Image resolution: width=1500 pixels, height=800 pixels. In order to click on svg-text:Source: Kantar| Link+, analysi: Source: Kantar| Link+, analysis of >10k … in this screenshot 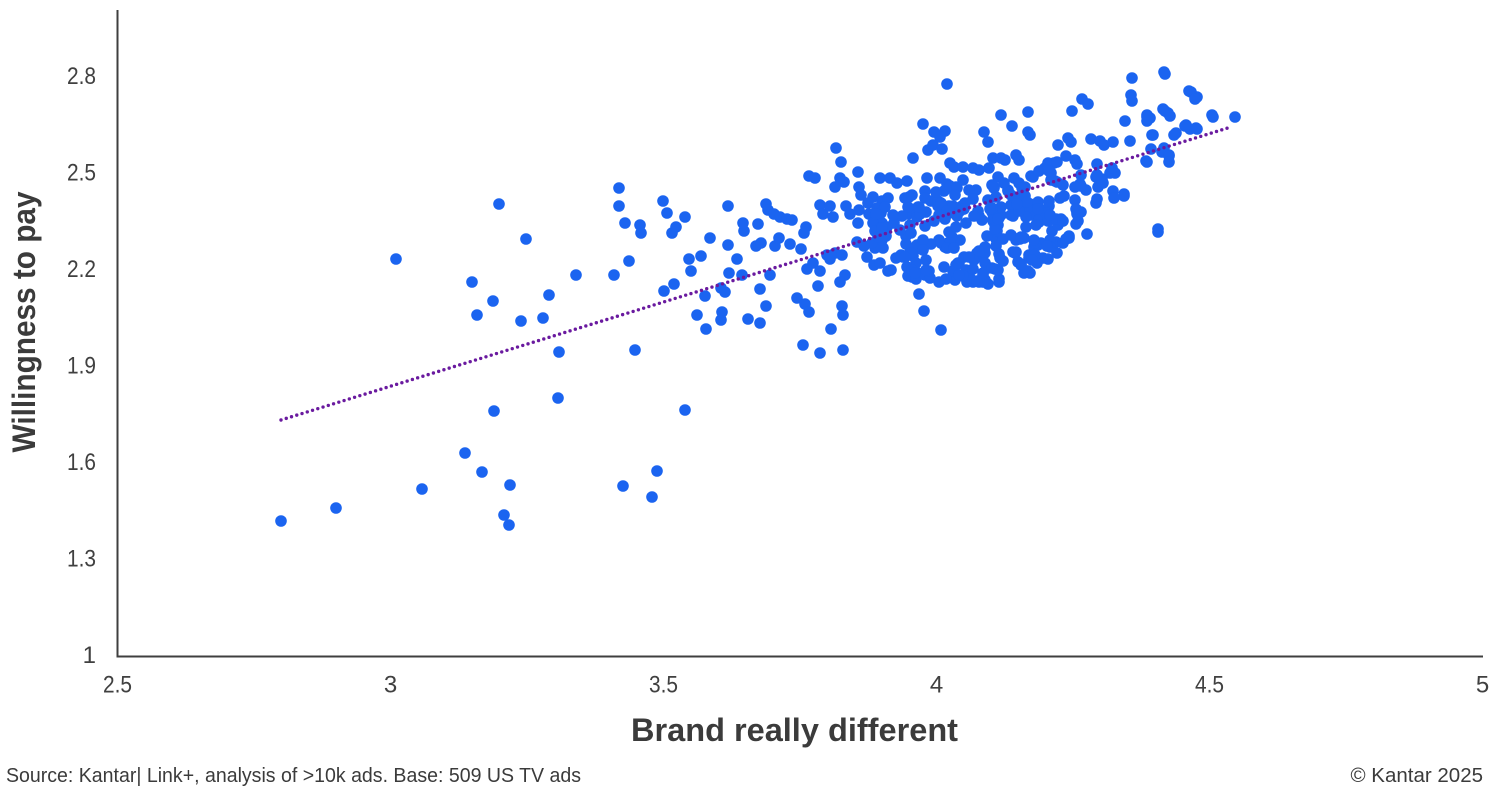, I will do `click(293, 775)`.